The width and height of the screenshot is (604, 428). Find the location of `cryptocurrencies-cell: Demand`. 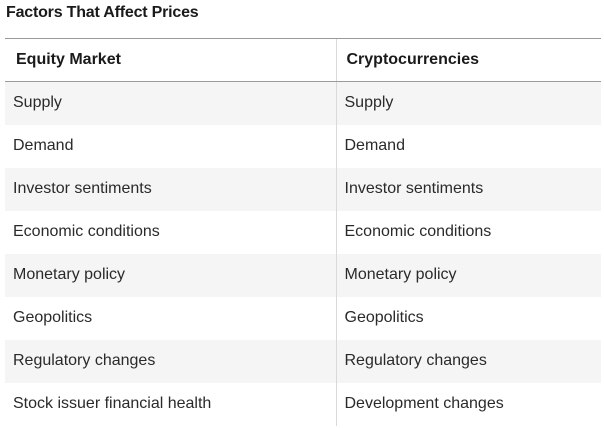

cryptocurrencies-cell: Demand is located at coordinates (468, 146).